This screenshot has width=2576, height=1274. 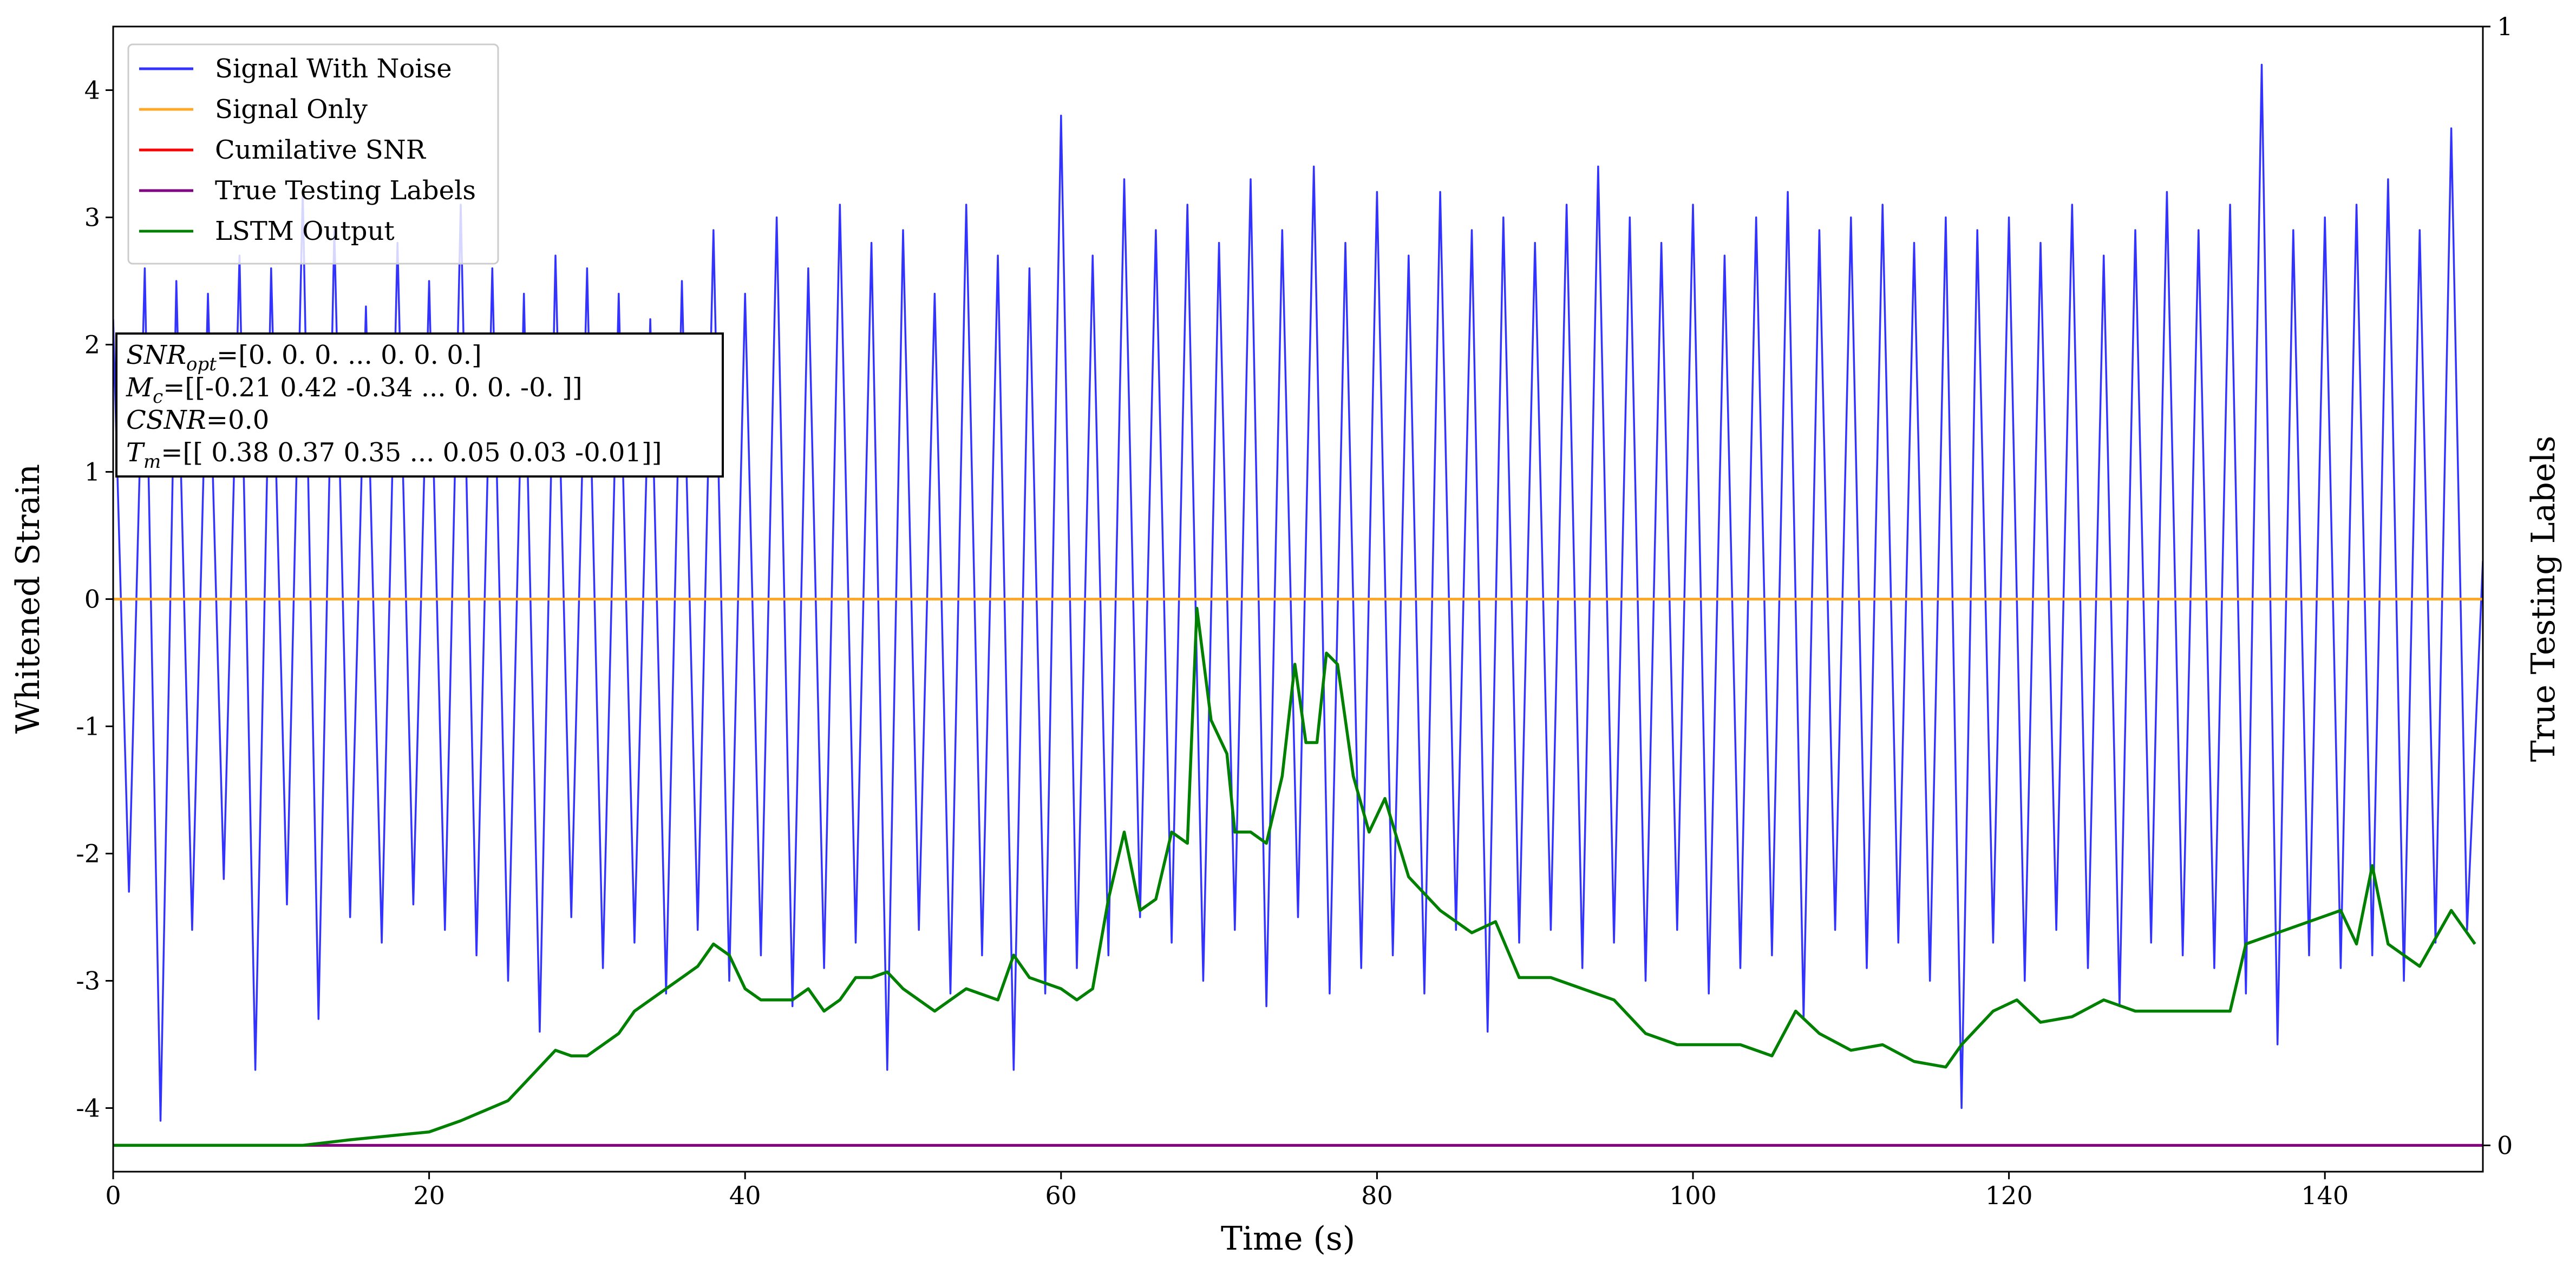 What do you see at coordinates (1377, 1195) in the screenshot?
I see `x-tick-label: 80` at bounding box center [1377, 1195].